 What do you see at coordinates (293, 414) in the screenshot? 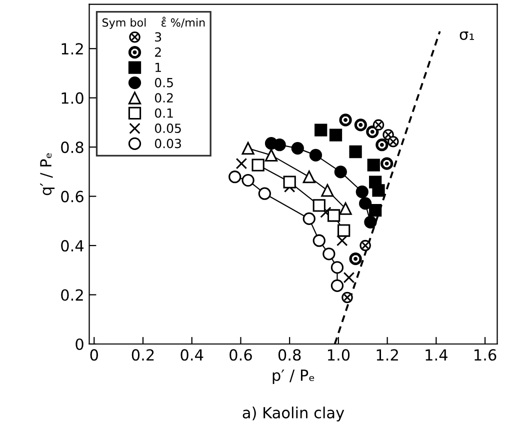
I see `text: a) Kaolin clay` at bounding box center [293, 414].